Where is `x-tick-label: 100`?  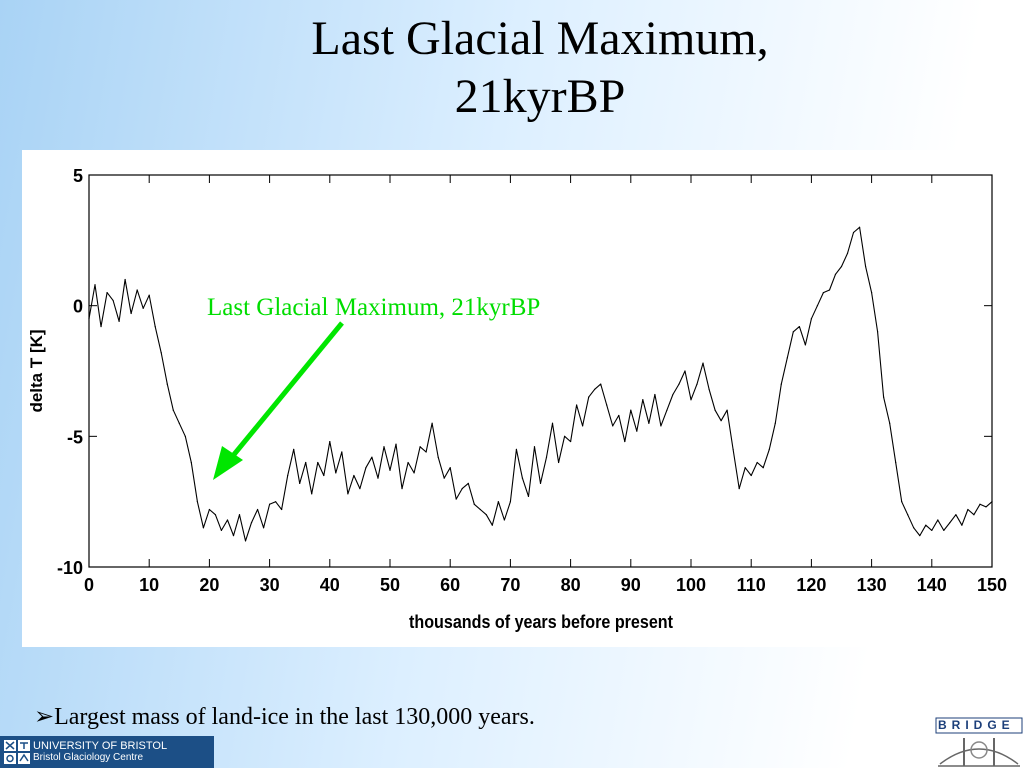 x-tick-label: 100 is located at coordinates (691, 585).